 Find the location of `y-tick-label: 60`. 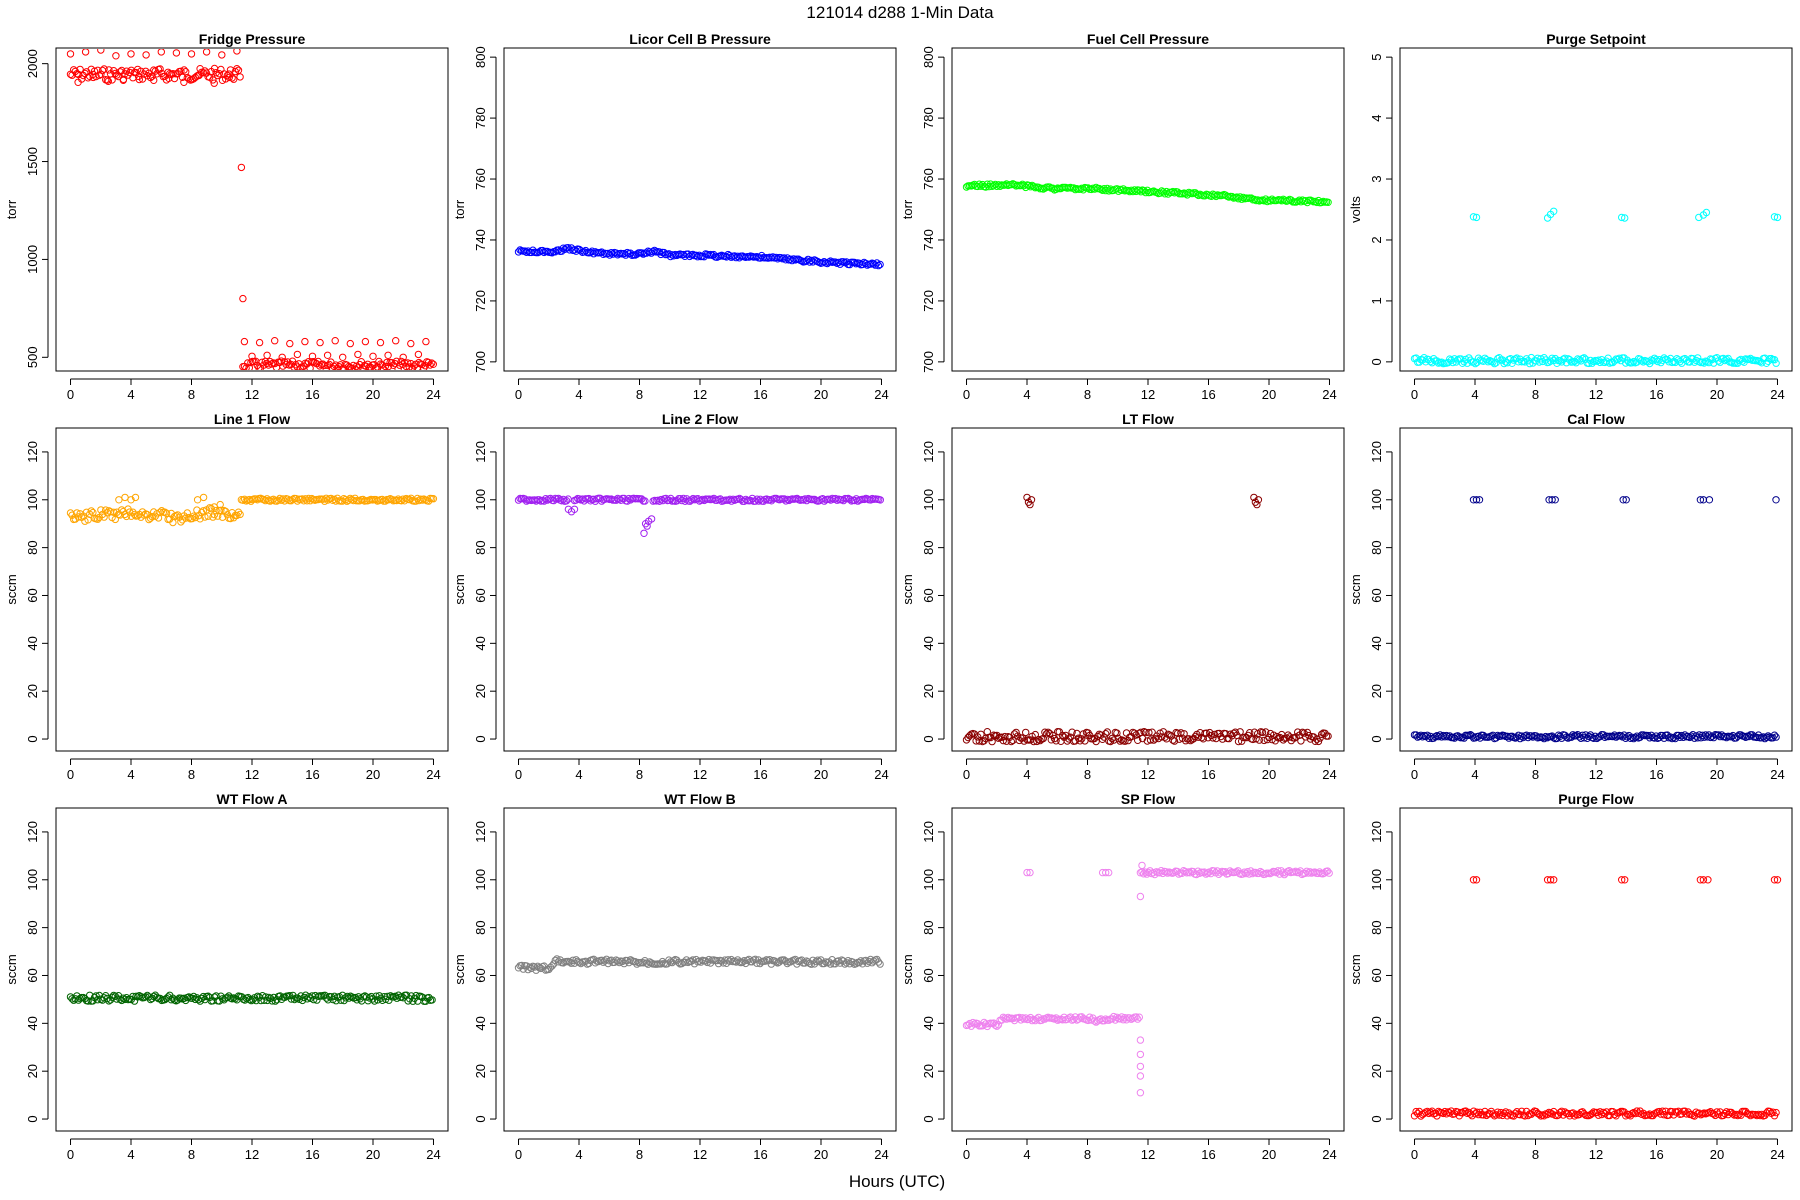

y-tick-label: 60 is located at coordinates (1376, 975).